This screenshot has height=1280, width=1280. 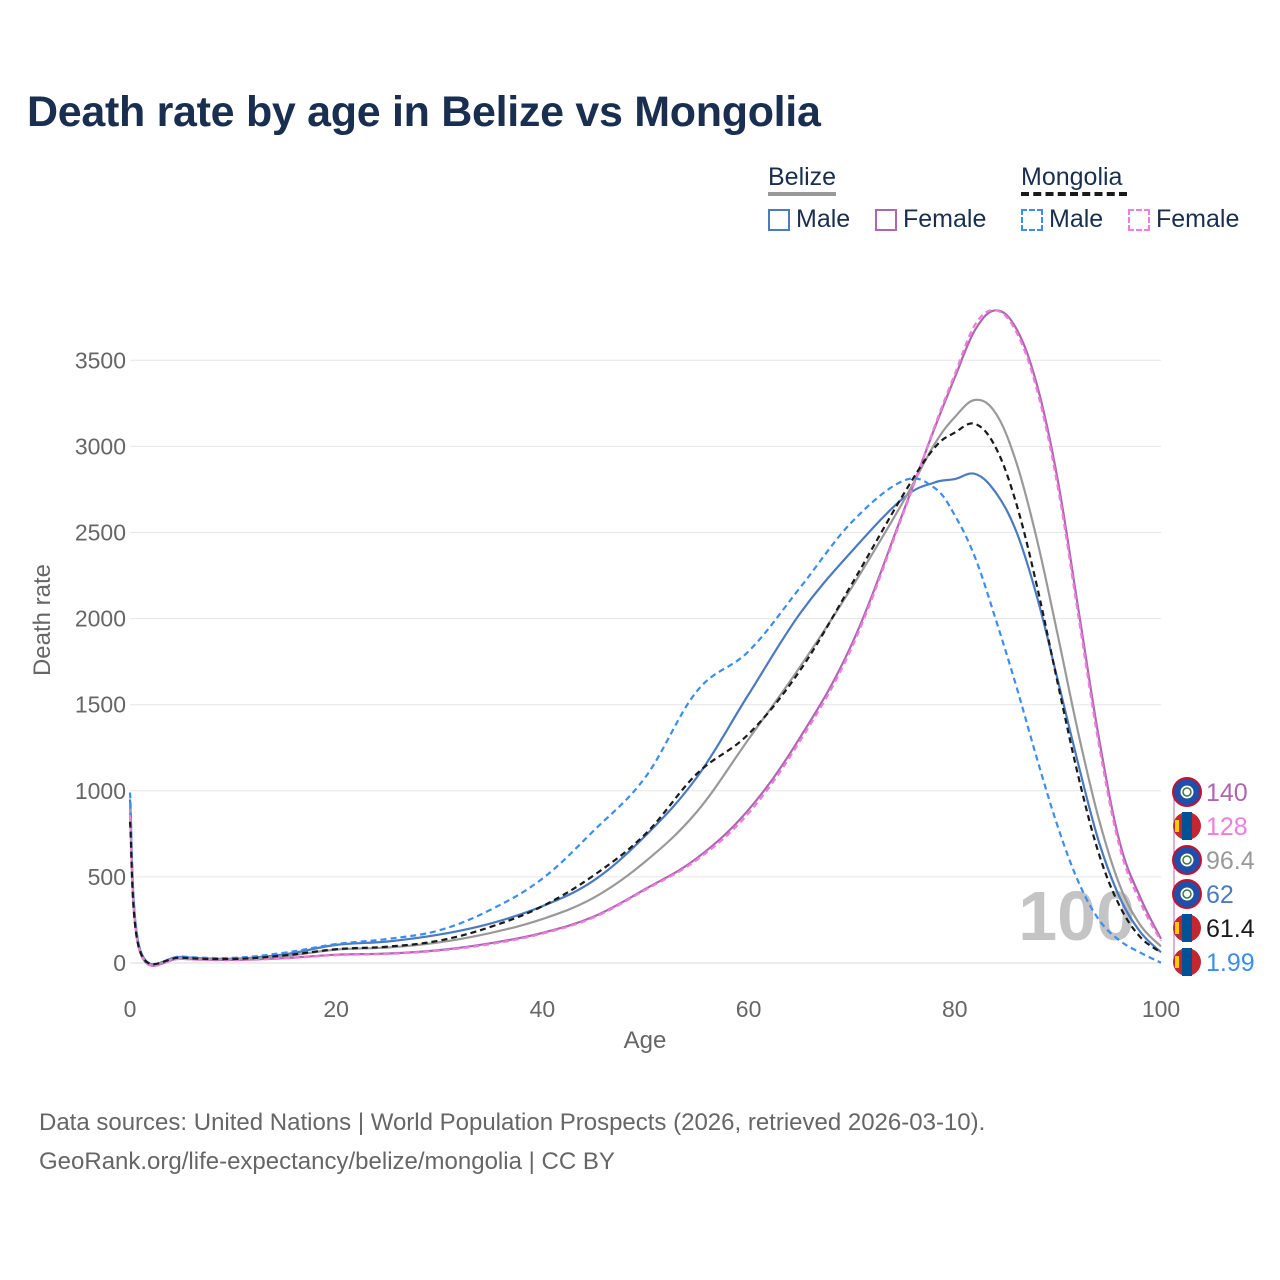 I want to click on x-tick-label: 40, so click(x=543, y=1009).